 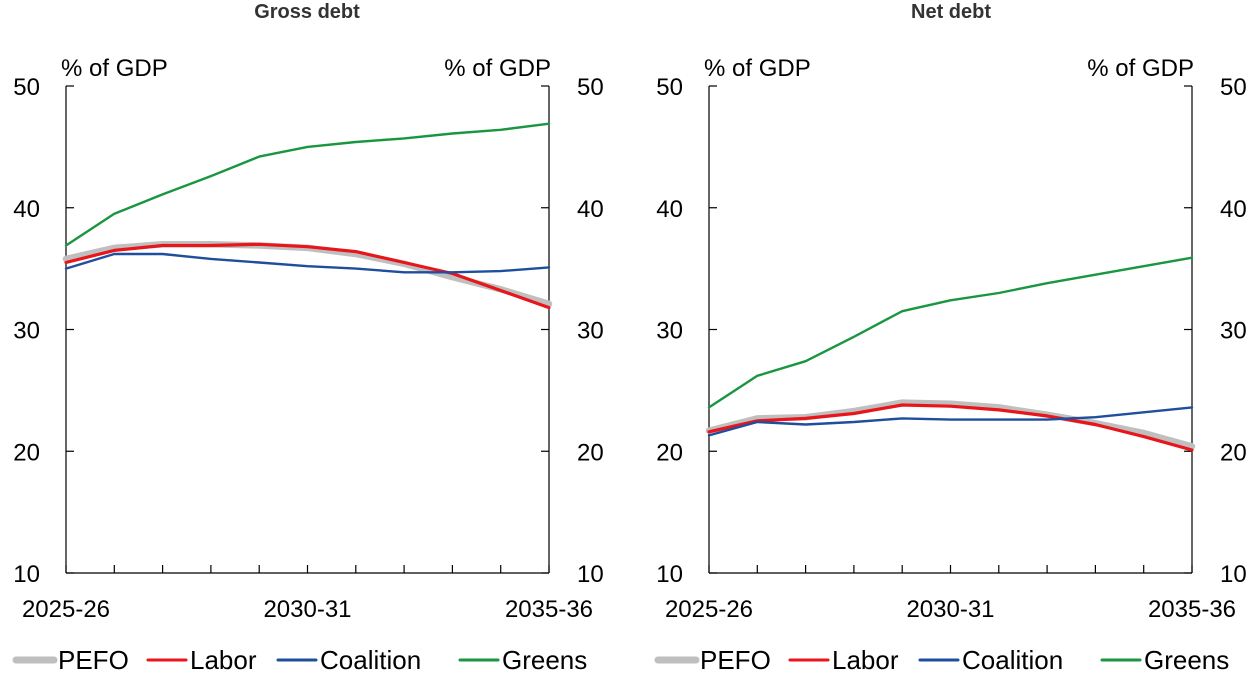 I want to click on chart2-x-tick-label: 2035-36, so click(x=1192, y=609).